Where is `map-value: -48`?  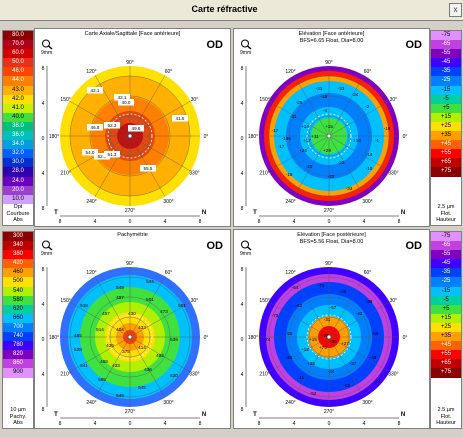
map-value: -48 is located at coordinates (373, 357).